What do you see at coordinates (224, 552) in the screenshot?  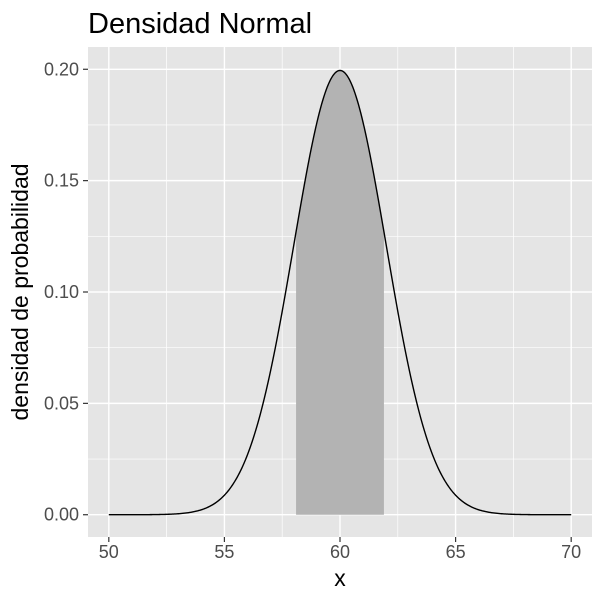 I see `x-tick-label: 55` at bounding box center [224, 552].